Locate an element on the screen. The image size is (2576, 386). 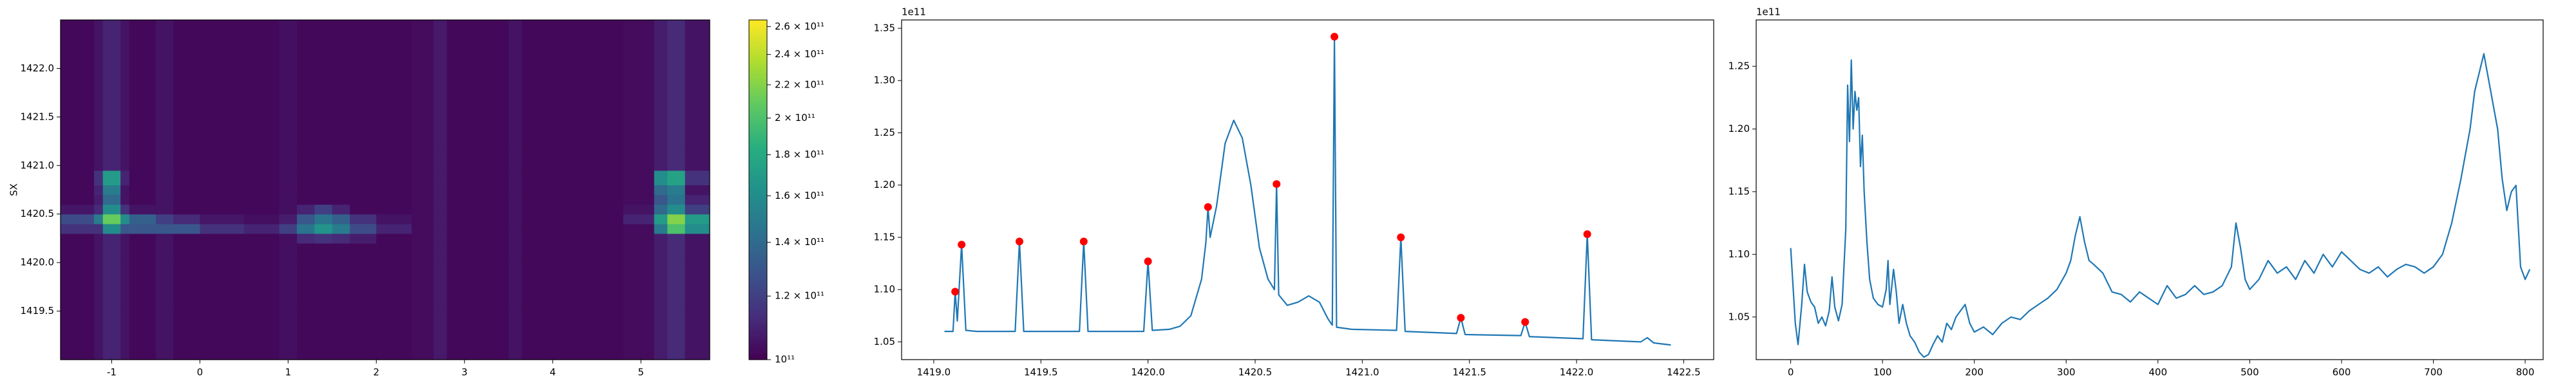
y-tick-label: 1.15 is located at coordinates (1739, 191).